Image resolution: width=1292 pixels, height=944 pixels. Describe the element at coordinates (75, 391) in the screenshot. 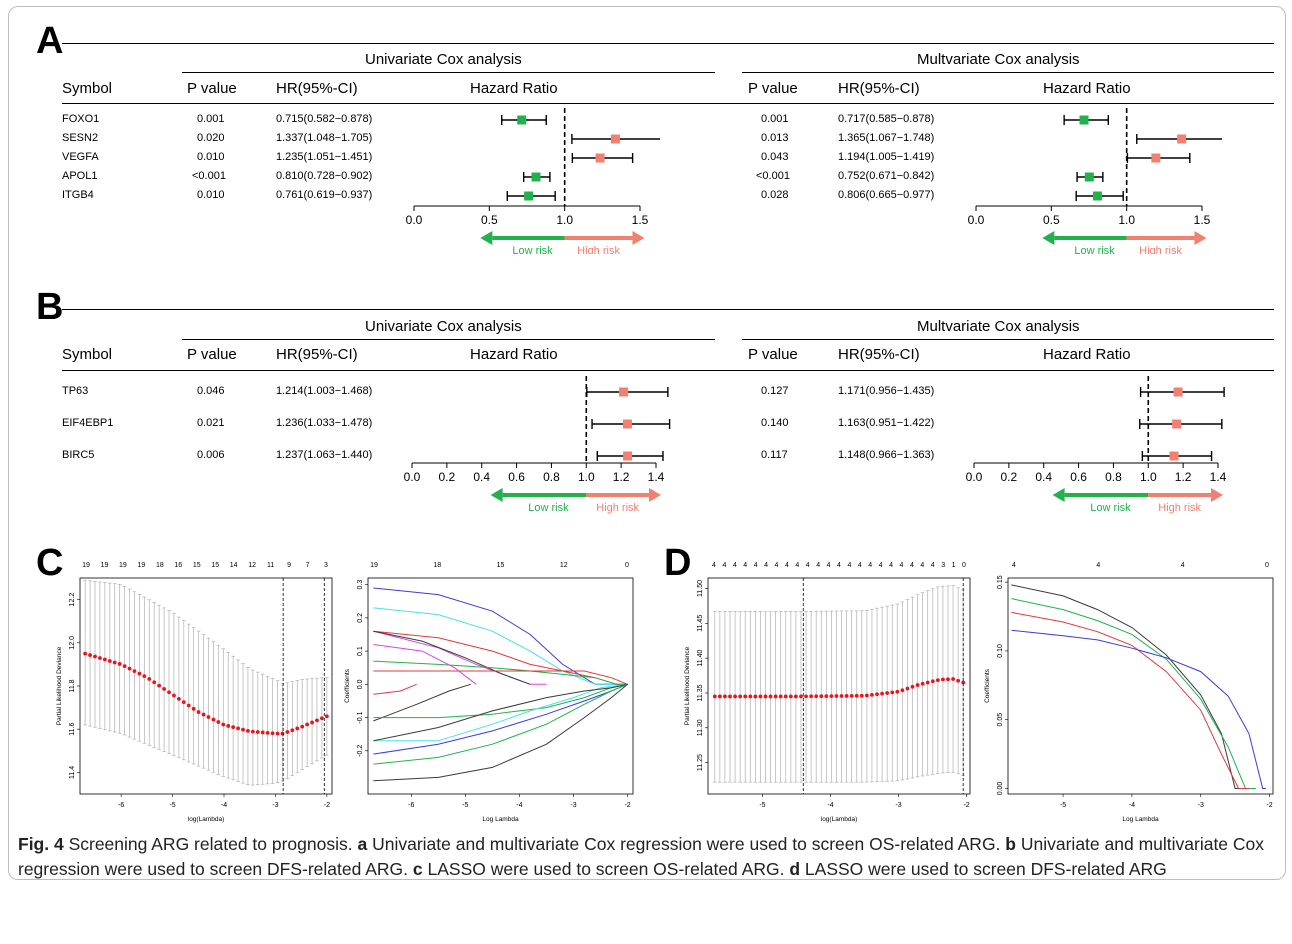

I see `b-row-symbol: TP63` at that location.